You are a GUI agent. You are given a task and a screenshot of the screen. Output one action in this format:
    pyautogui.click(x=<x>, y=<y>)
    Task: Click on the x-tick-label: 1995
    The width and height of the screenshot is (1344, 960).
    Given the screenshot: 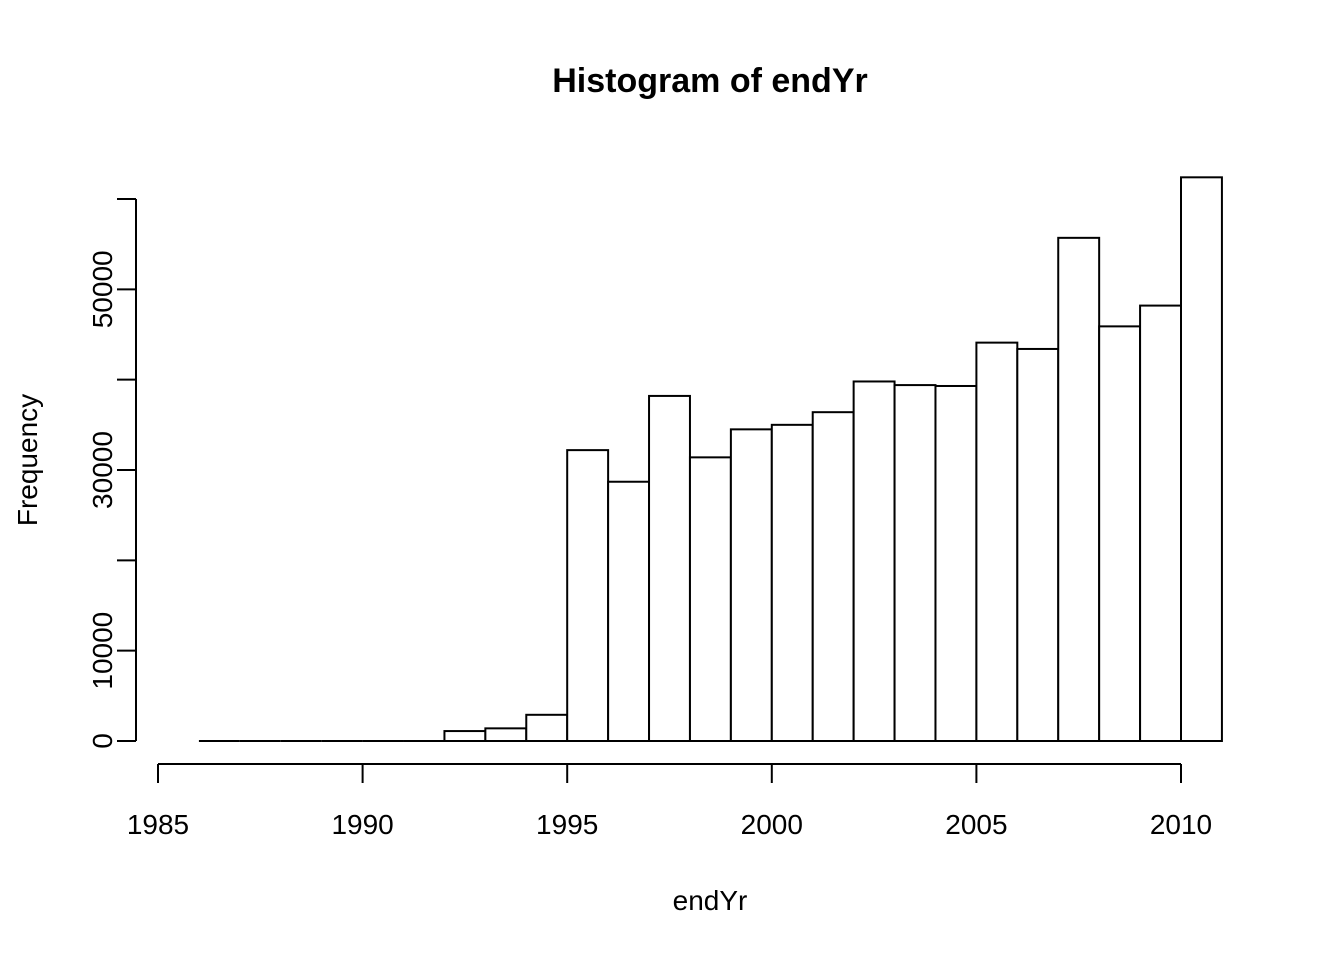 What is the action you would take?
    pyautogui.click(x=567, y=824)
    